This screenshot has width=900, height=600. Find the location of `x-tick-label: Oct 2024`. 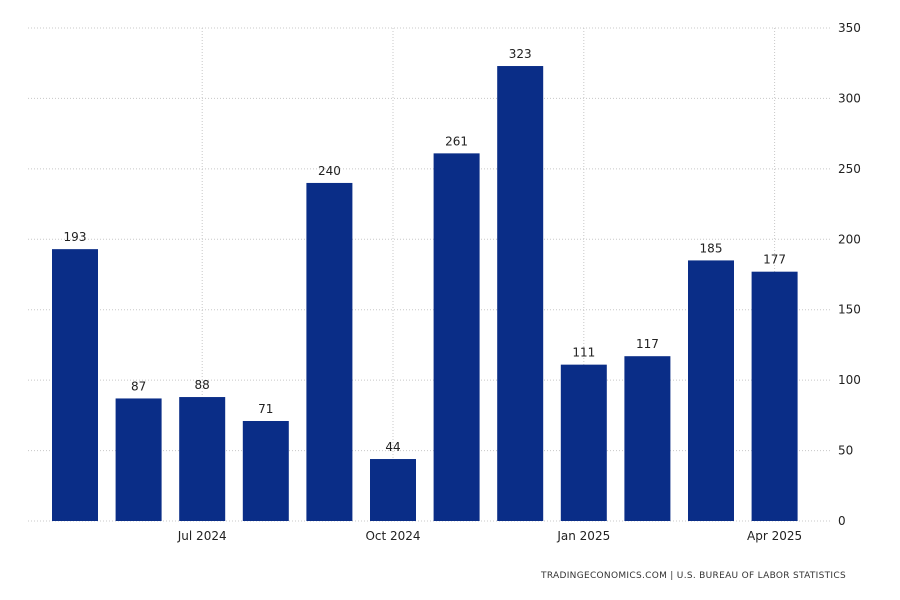

x-tick-label: Oct 2024 is located at coordinates (392, 536).